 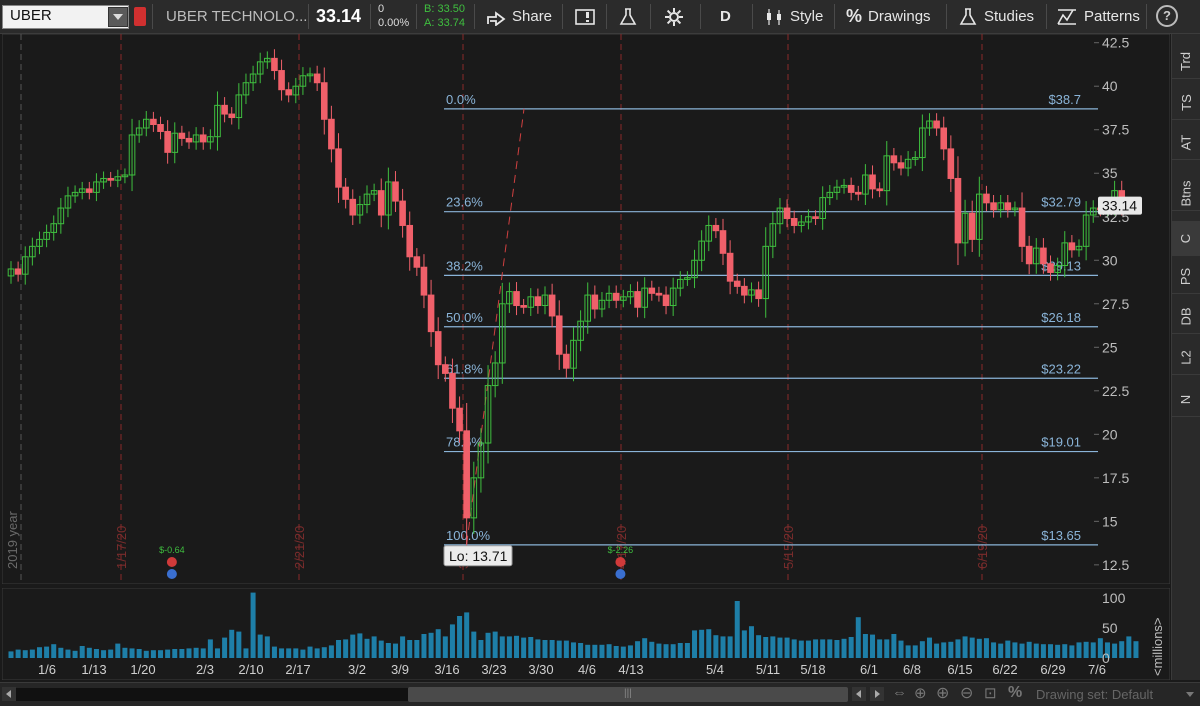 What do you see at coordinates (859, 694) in the screenshot?
I see `scroll-left-step-button` at bounding box center [859, 694].